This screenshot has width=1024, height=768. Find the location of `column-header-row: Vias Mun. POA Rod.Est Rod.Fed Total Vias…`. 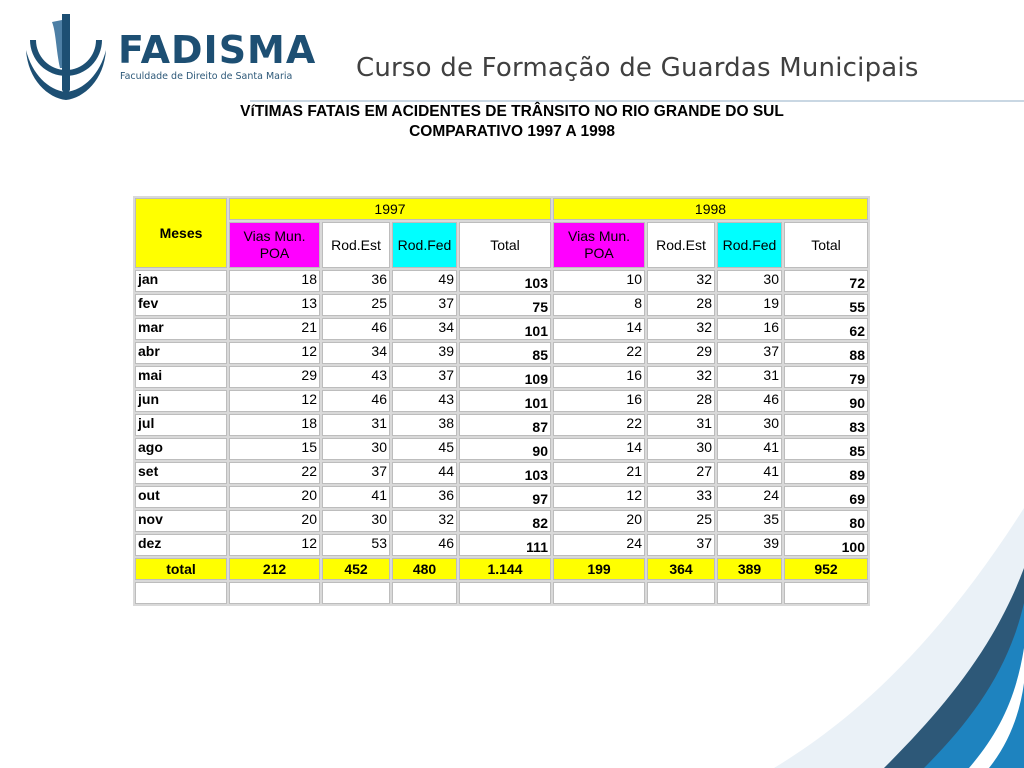

column-header-row: Vias Mun. POA Rod.Est Rod.Fed Total Vias… is located at coordinates (501, 245).